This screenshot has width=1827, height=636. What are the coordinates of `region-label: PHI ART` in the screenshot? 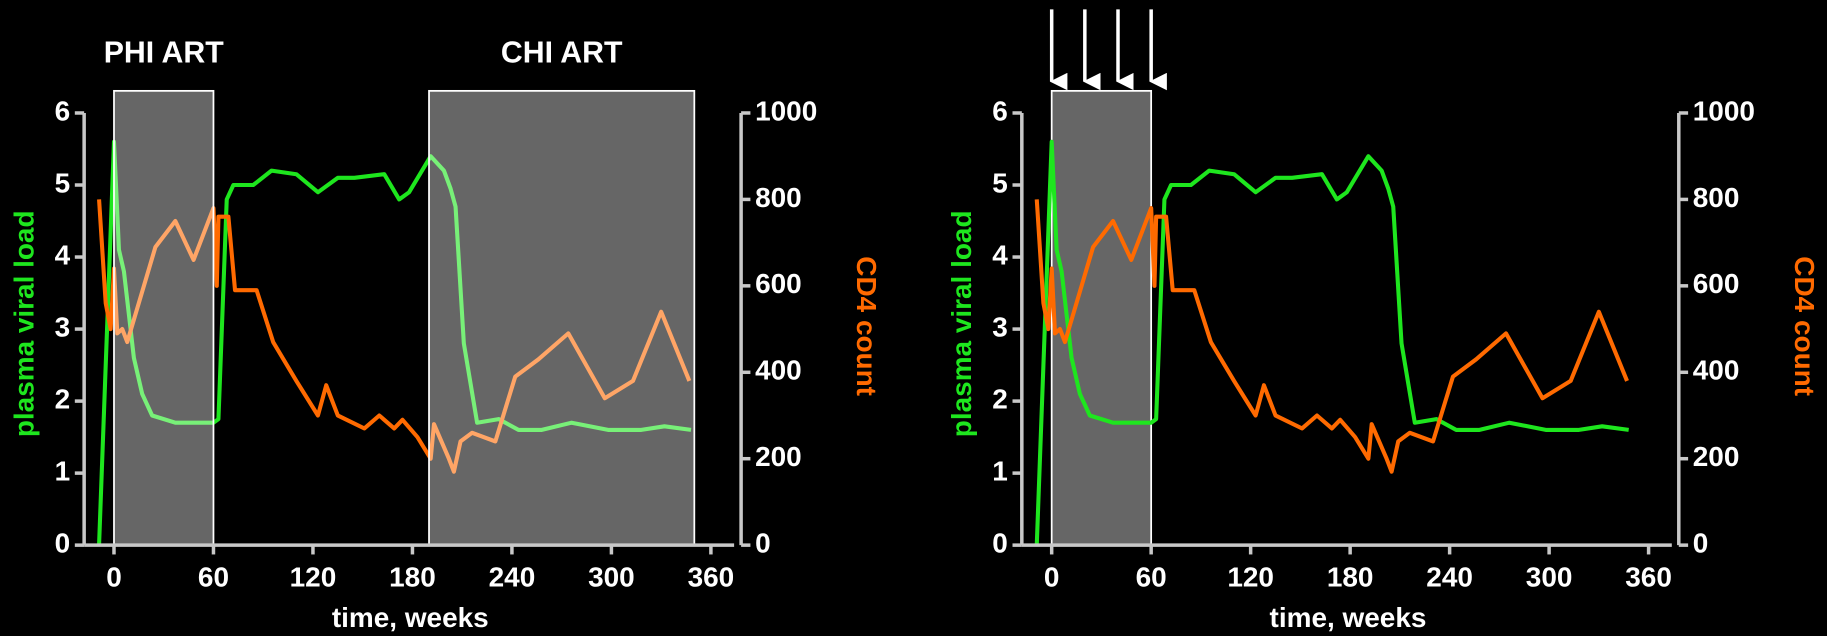 It's located at (164, 53).